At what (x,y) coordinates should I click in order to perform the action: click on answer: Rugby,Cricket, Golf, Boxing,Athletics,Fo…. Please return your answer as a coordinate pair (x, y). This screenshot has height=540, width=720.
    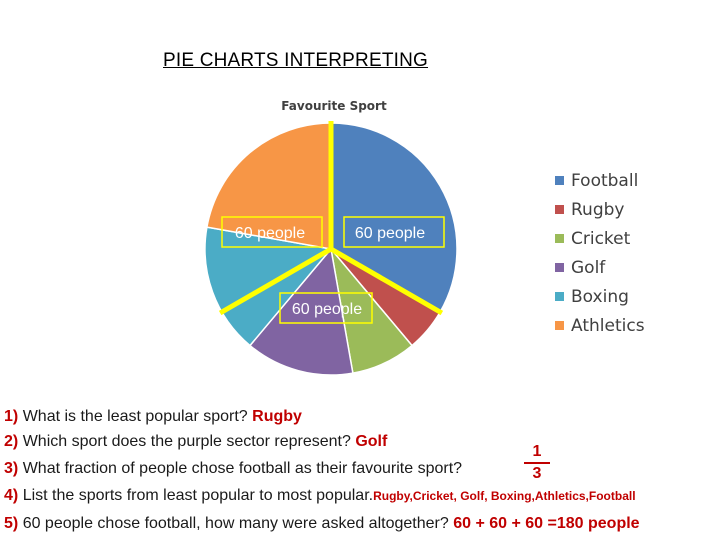
    Looking at the image, I should click on (504, 496).